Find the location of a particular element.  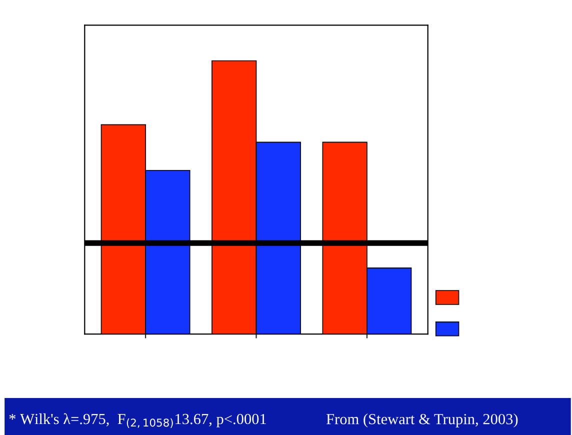

text: From (Stewart & Trupin, 2003) is located at coordinates (422, 421).